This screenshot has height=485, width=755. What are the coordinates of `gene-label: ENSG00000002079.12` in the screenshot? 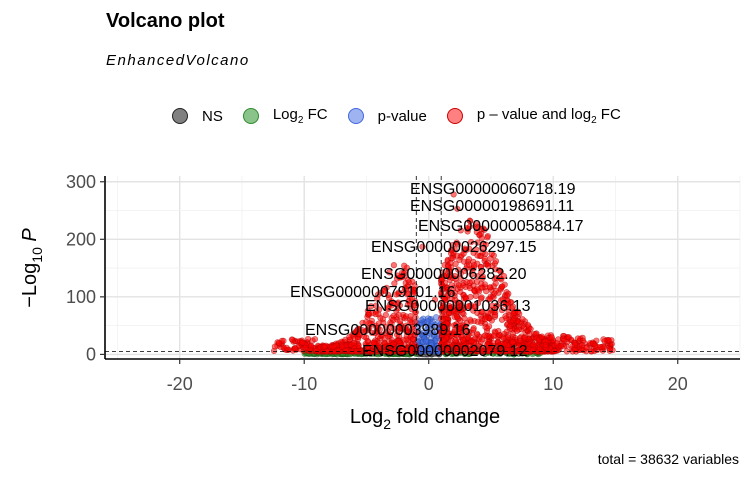 It's located at (445, 351).